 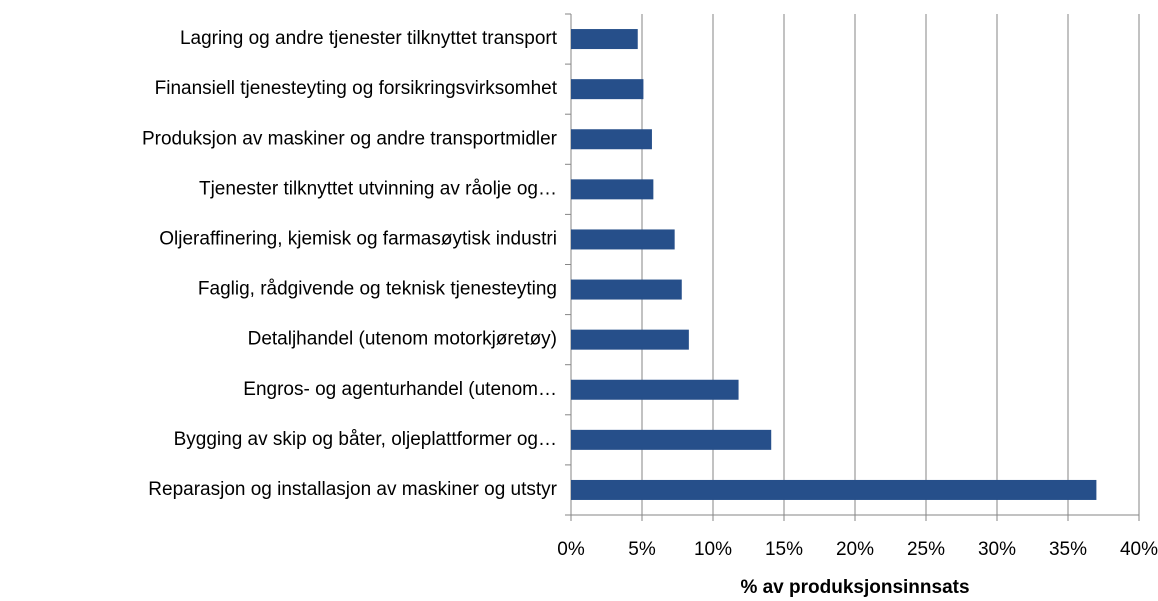 What do you see at coordinates (571, 549) in the screenshot?
I see `x-tick-label: 0%` at bounding box center [571, 549].